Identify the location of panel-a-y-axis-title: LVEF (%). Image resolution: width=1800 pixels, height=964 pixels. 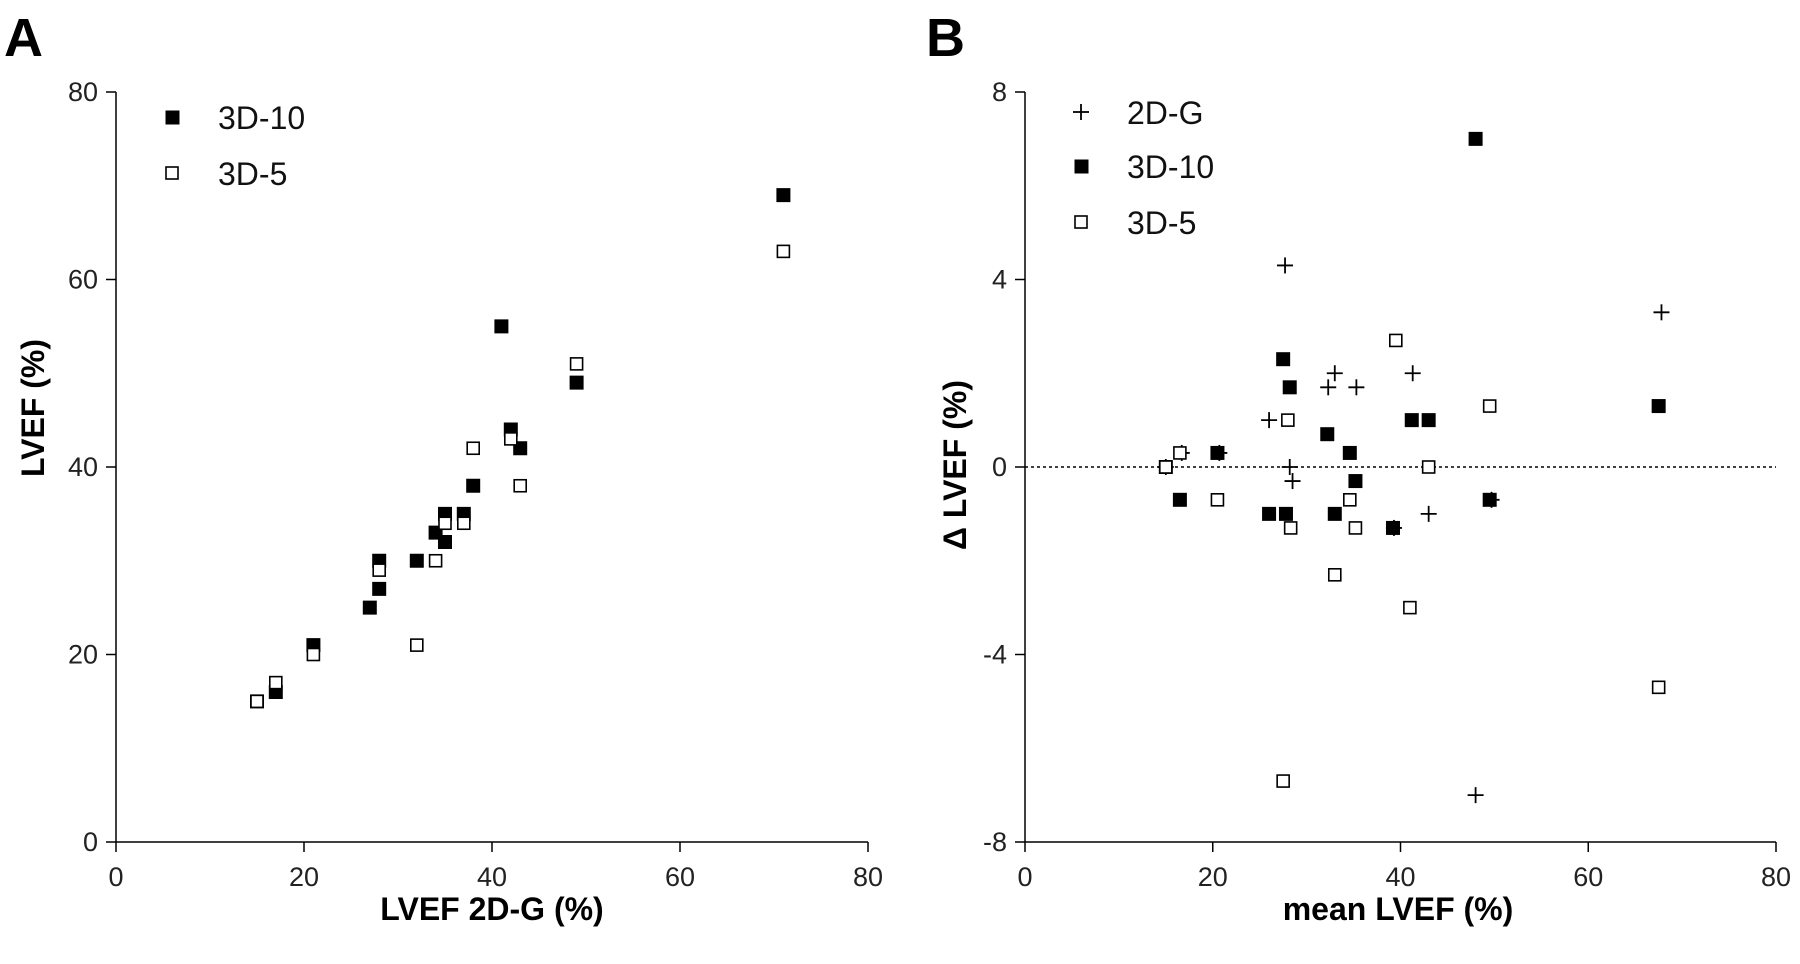
(33, 408).